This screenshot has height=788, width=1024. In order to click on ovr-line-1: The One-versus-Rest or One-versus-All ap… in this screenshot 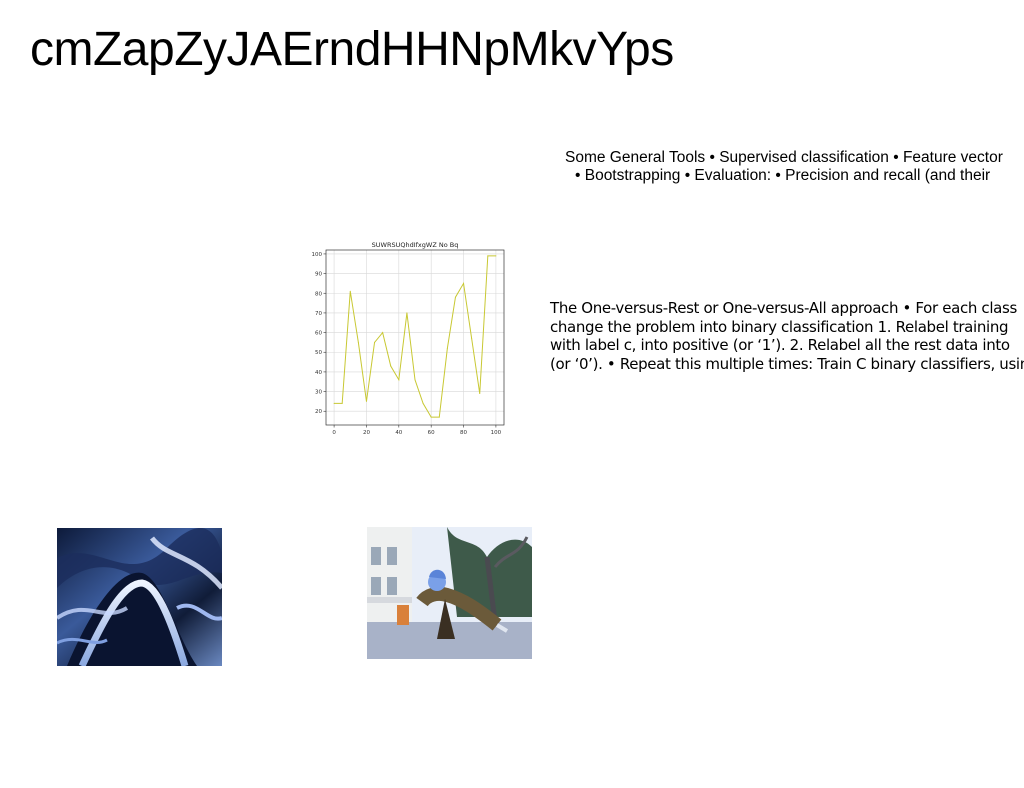, I will do `click(783, 308)`.